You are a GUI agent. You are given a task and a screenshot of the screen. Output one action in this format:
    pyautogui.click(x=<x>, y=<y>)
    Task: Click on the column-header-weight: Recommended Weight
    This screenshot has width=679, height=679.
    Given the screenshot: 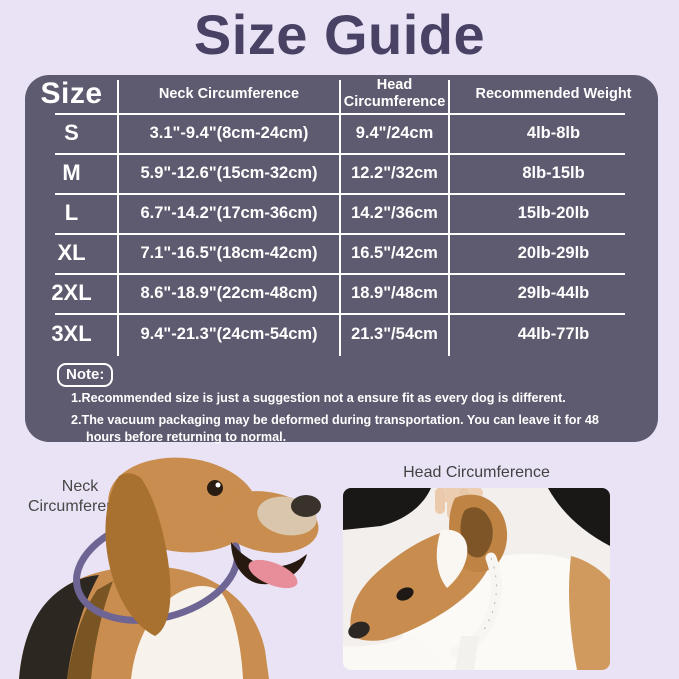 What is the action you would take?
    pyautogui.click(x=553, y=93)
    